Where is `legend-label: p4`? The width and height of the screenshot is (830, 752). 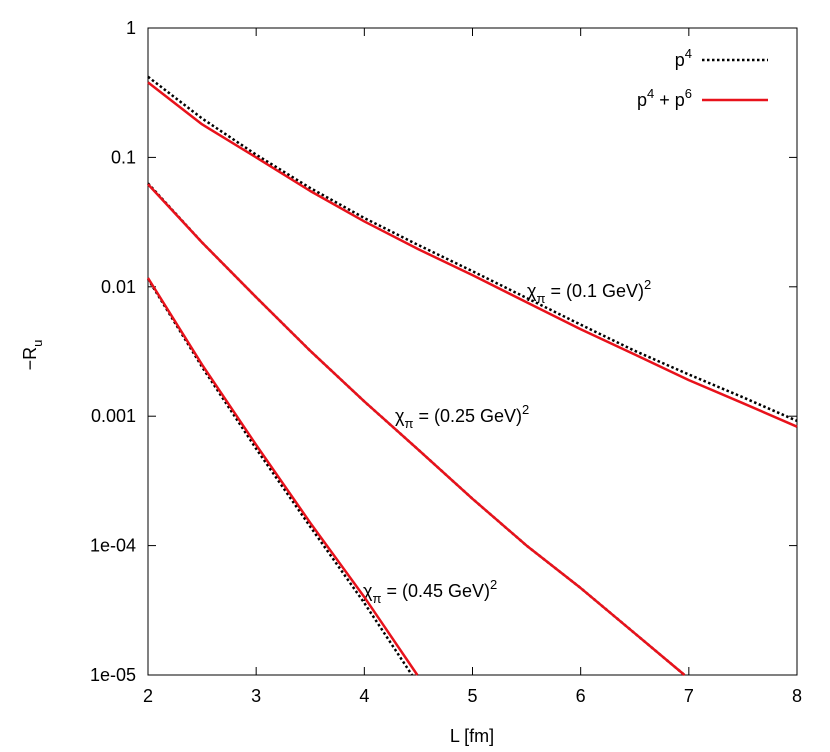
legend-label: p4 is located at coordinates (683, 58).